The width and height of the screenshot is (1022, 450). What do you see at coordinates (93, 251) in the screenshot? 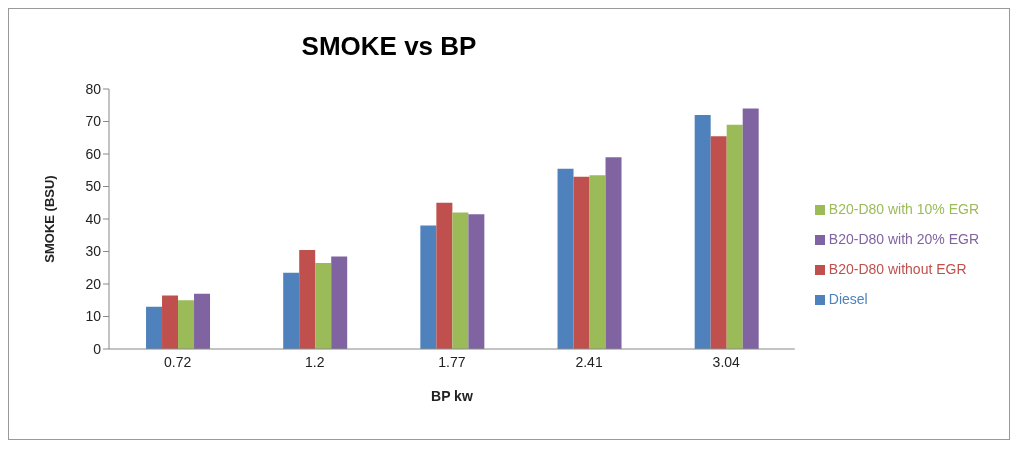
I see `y-tick-label: 30` at bounding box center [93, 251].